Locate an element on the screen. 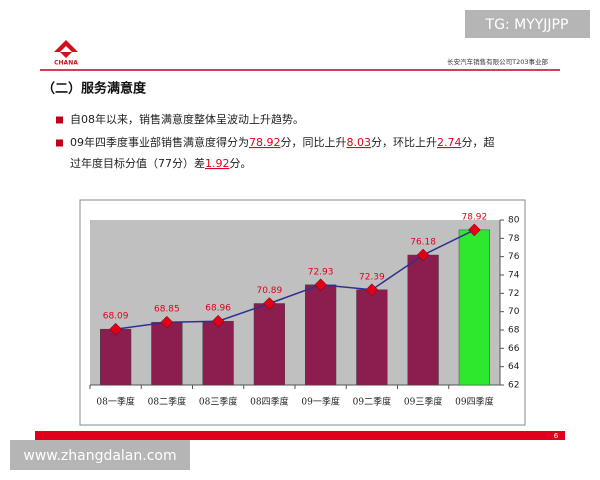  y-tick-label: 62 is located at coordinates (513, 386).